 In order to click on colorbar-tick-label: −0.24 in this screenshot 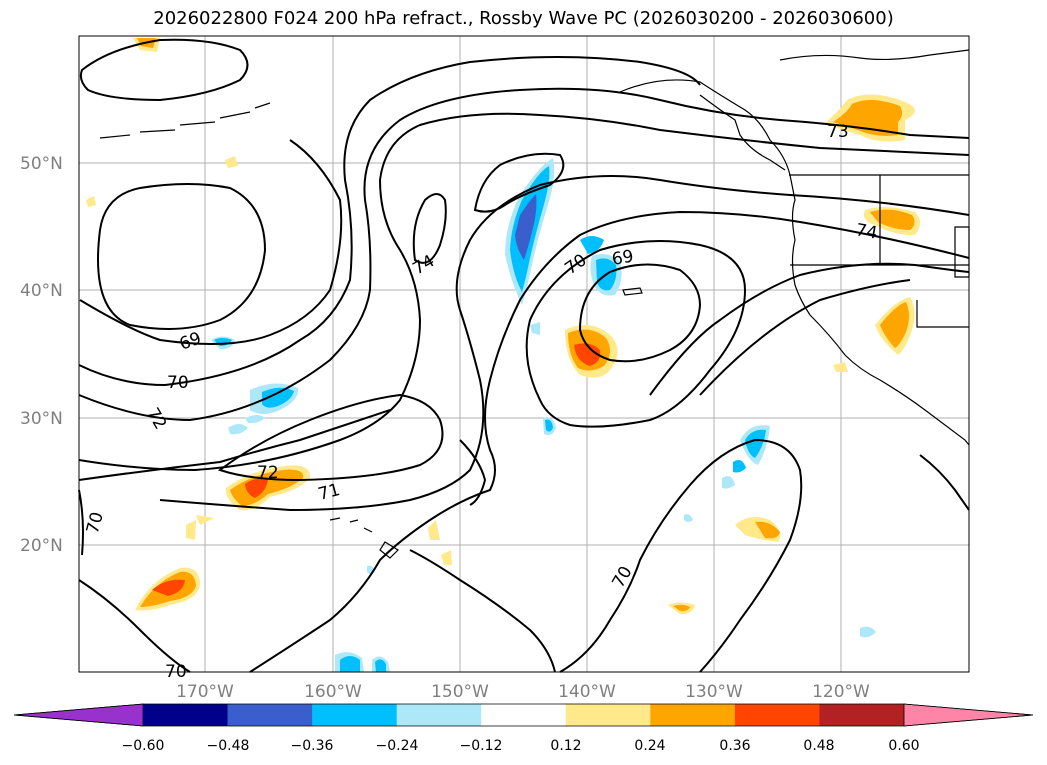, I will do `click(397, 746)`.